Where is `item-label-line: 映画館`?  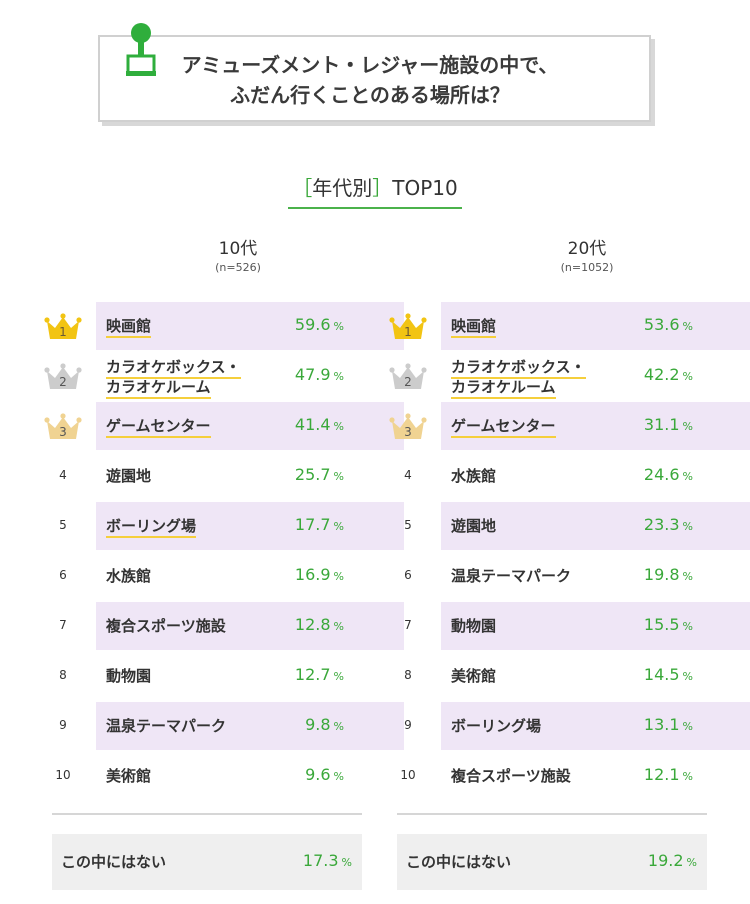
item-label-line: 映画館 is located at coordinates (474, 327).